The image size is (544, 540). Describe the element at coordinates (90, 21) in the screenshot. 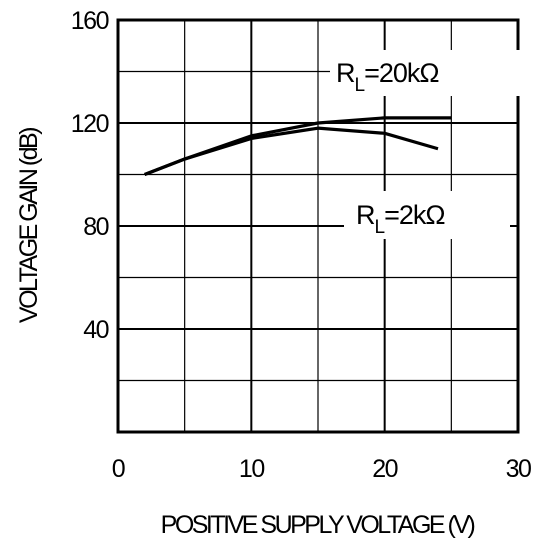

I see `y-tick-label: 160` at that location.